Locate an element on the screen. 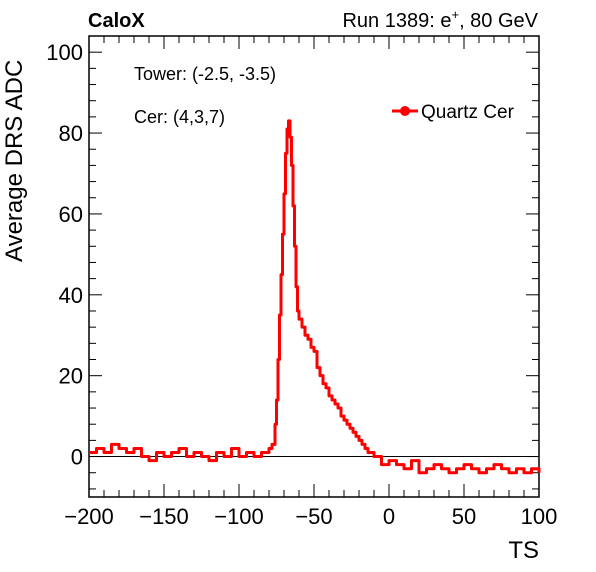 The height and width of the screenshot is (572, 596). x-tick-label: −100 is located at coordinates (239, 516).